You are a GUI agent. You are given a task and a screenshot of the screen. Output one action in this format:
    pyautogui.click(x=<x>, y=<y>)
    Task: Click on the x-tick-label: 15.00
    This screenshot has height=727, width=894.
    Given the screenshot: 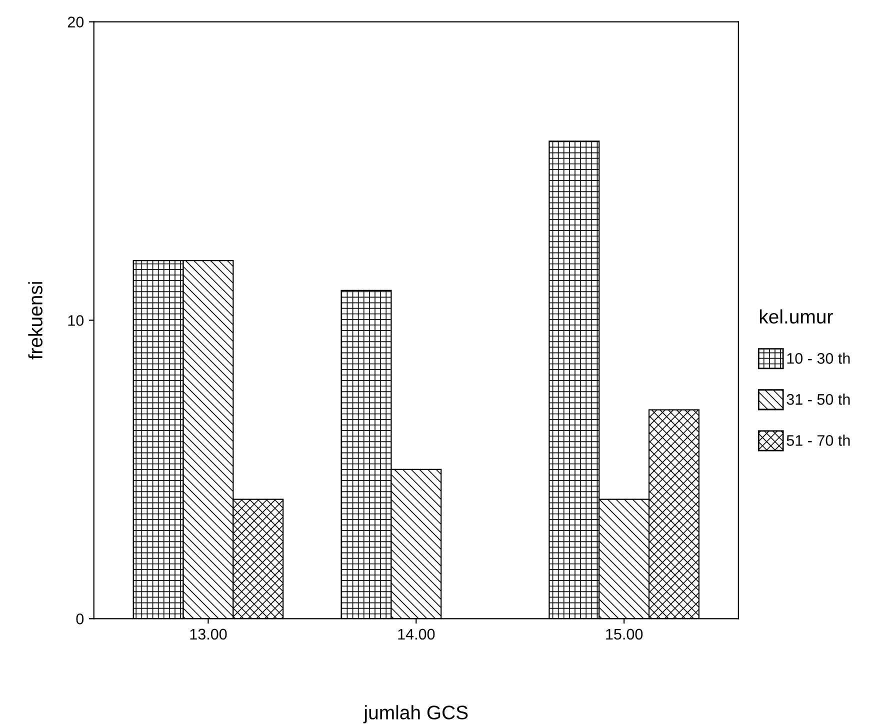 What is the action you would take?
    pyautogui.click(x=624, y=634)
    